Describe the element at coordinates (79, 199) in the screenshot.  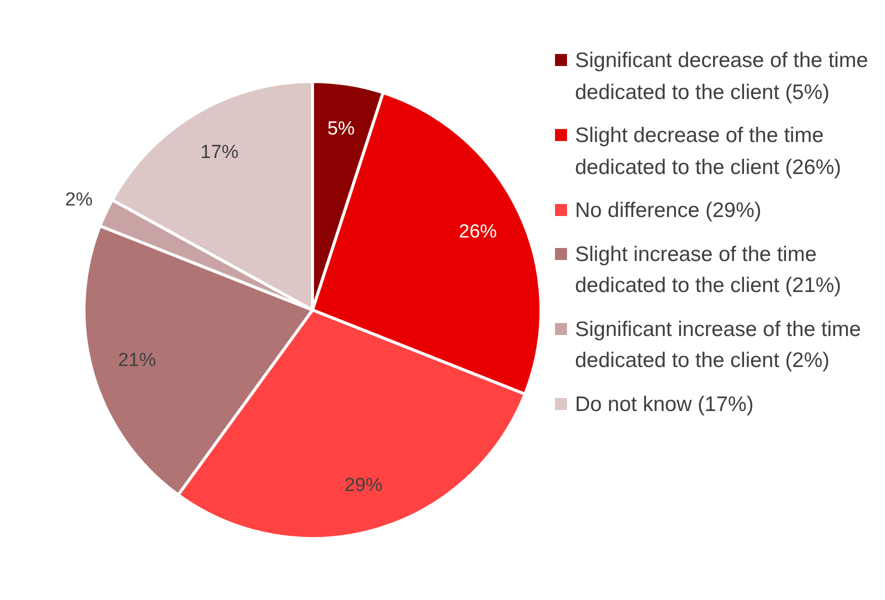
I see `data-label: 2%` at that location.